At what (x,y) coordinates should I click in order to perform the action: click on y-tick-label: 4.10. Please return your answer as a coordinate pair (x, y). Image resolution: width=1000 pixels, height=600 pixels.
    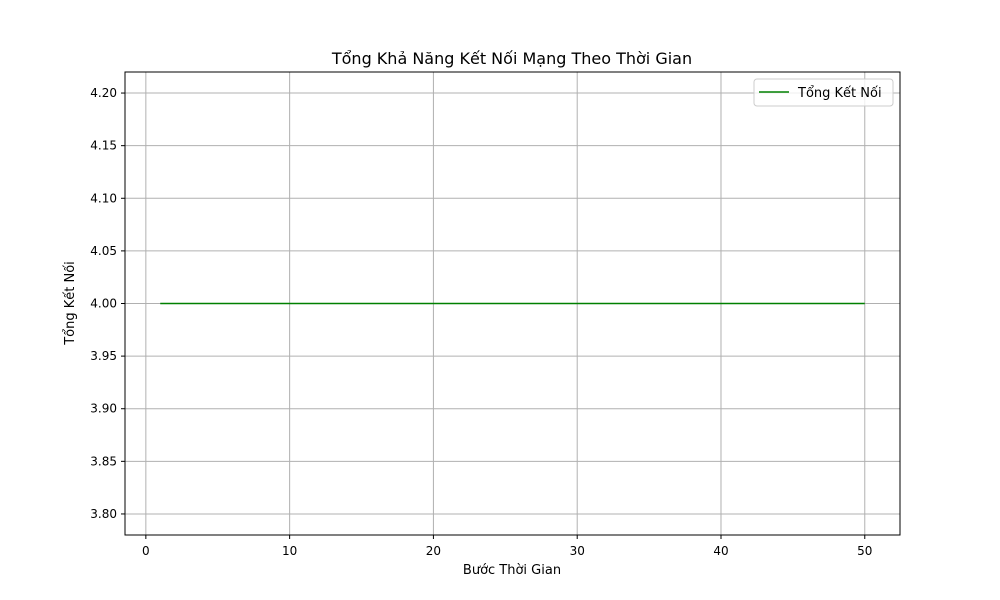
    Looking at the image, I should click on (103, 198).